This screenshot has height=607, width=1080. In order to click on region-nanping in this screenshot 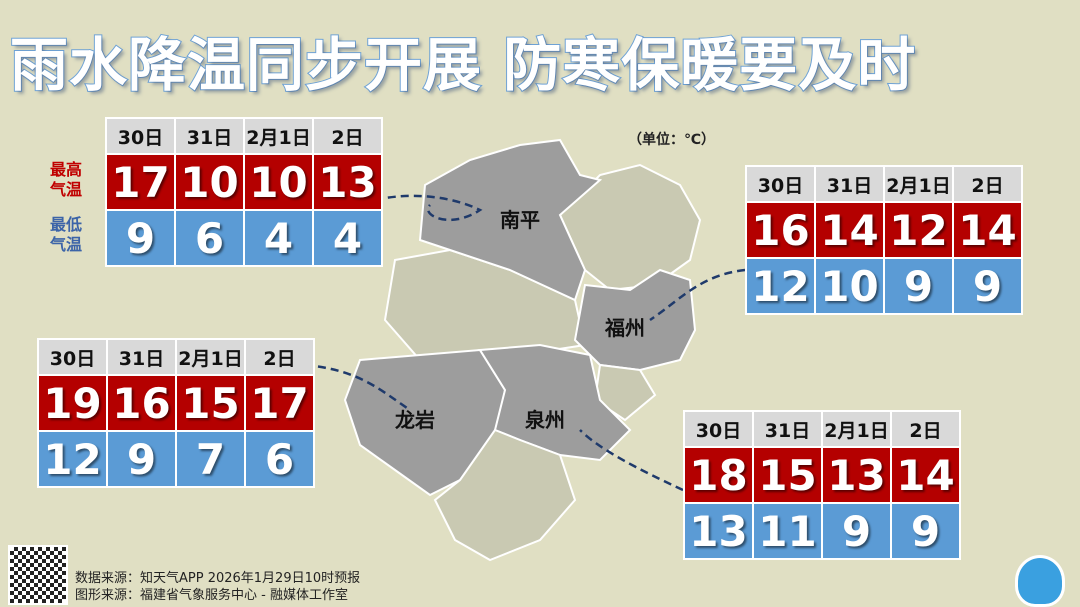, I will do `click(510, 220)`.